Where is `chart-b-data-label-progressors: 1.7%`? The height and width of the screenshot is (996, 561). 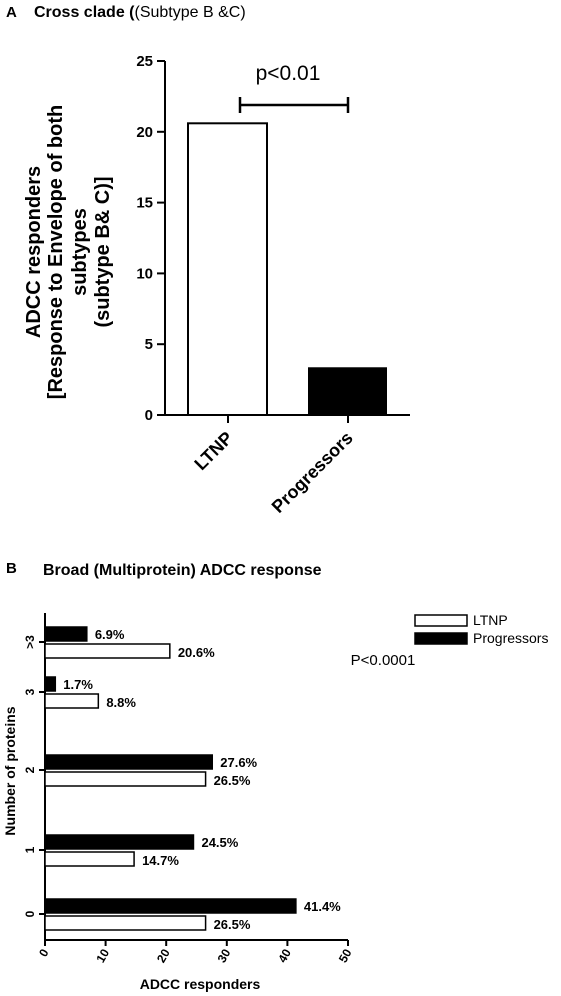 chart-b-data-label-progressors: 1.7% is located at coordinates (78, 684).